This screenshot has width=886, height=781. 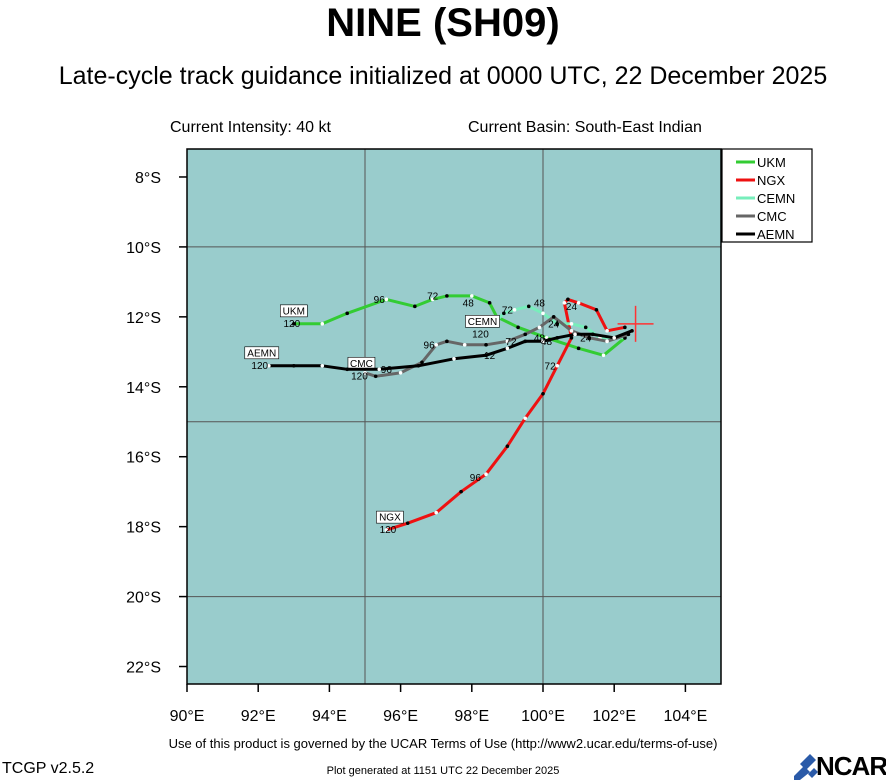 What do you see at coordinates (261, 353) in the screenshot?
I see `model-tag: AEMN` at bounding box center [261, 353].